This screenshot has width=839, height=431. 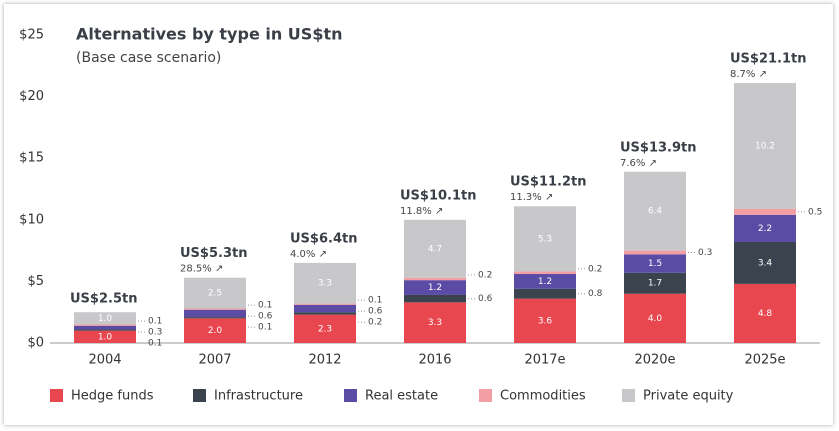 What do you see at coordinates (213, 253) in the screenshot?
I see `total-label: US$5.3tn` at bounding box center [213, 253].